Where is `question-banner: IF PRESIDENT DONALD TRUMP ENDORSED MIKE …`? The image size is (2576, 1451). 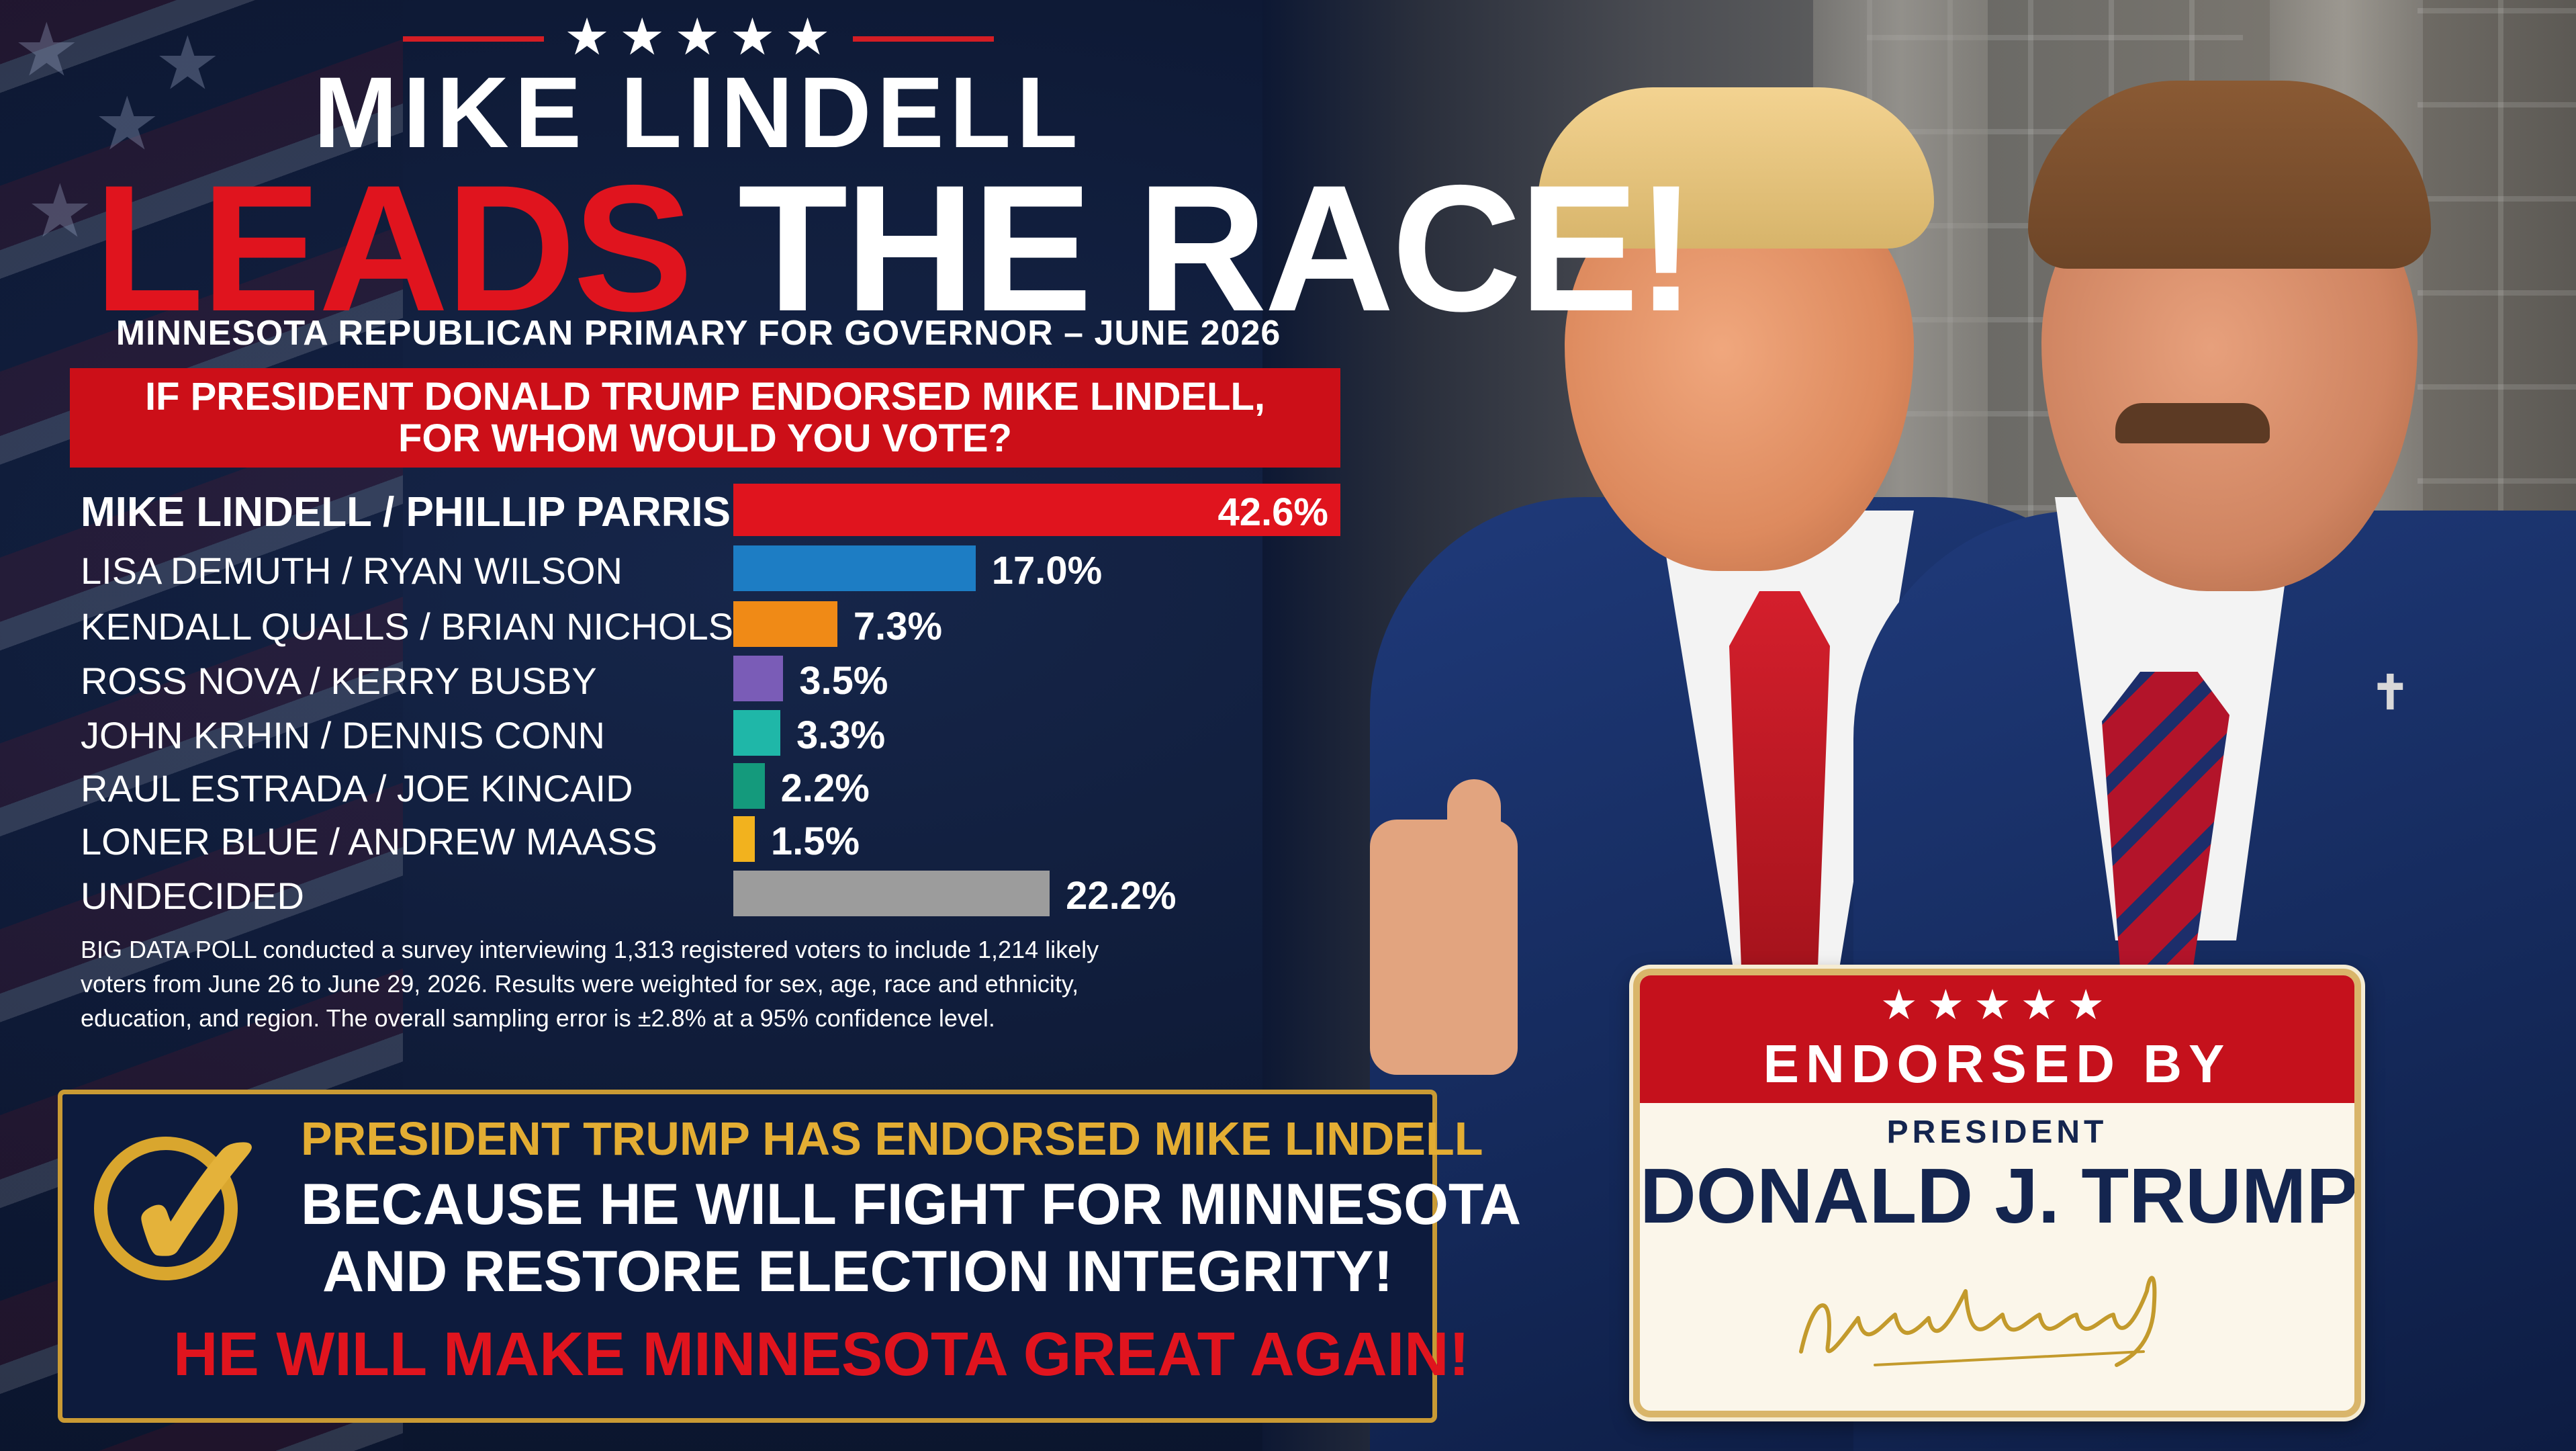
question-banner: IF PRESIDENT DONALD TRUMP ENDORSED MIKE … is located at coordinates (705, 418).